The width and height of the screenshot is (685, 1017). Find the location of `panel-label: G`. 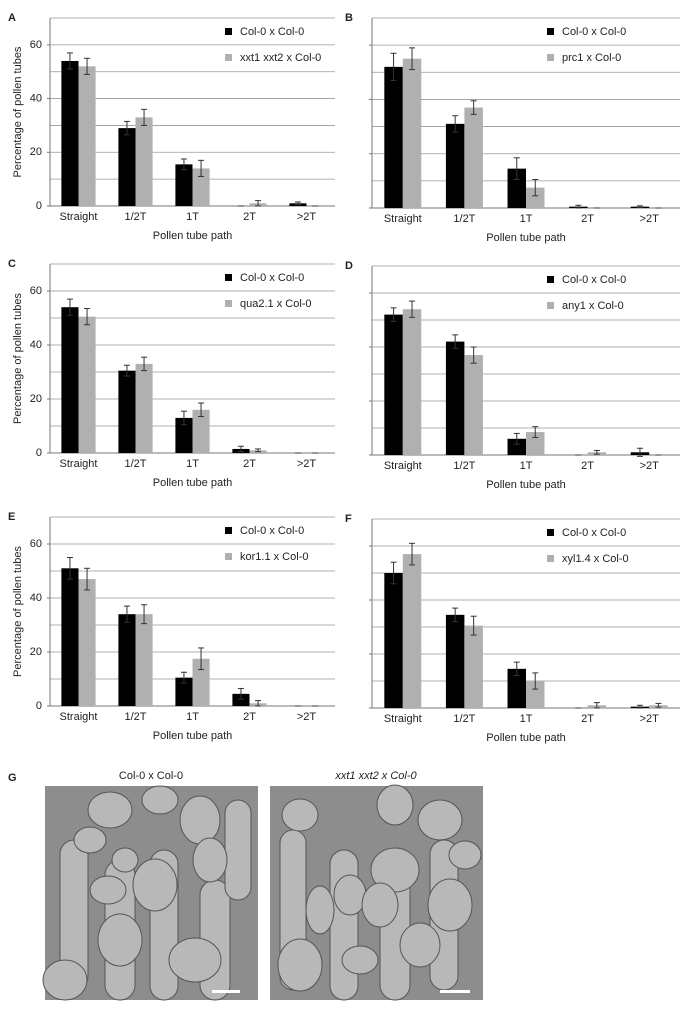

panel-label: G is located at coordinates (12, 778).